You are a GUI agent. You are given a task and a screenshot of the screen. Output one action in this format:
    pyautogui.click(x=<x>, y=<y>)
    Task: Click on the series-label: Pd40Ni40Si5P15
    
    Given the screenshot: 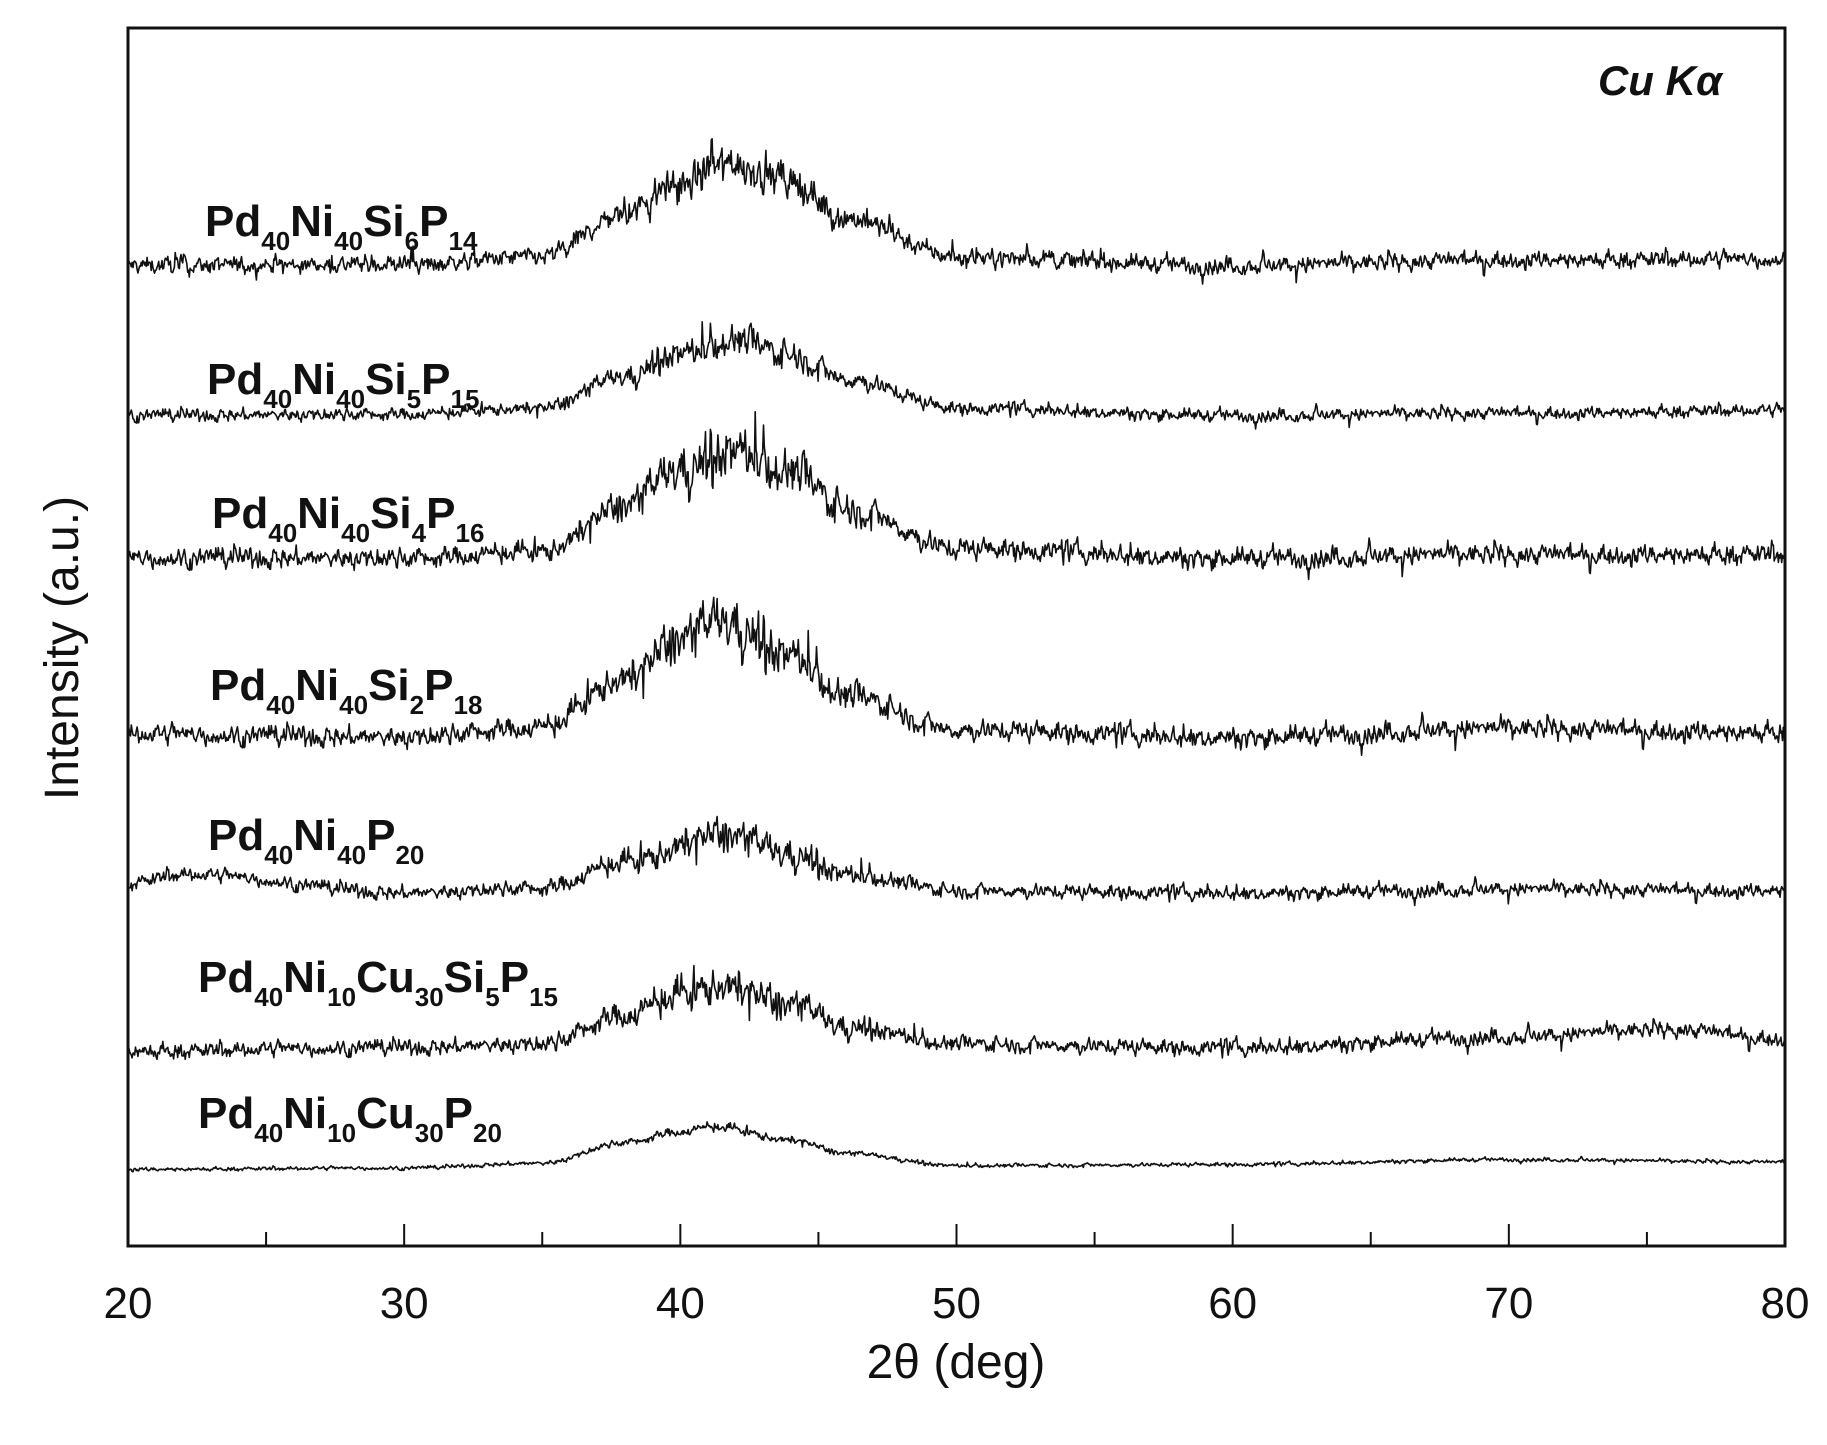 What is the action you would take?
    pyautogui.click(x=343, y=384)
    